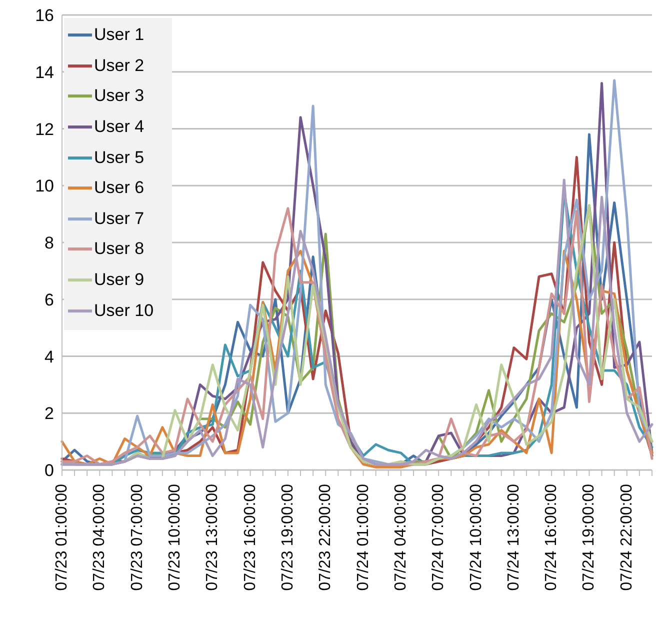  I want to click on x-tick-label: 07/24 04:00:00, so click(401, 537).